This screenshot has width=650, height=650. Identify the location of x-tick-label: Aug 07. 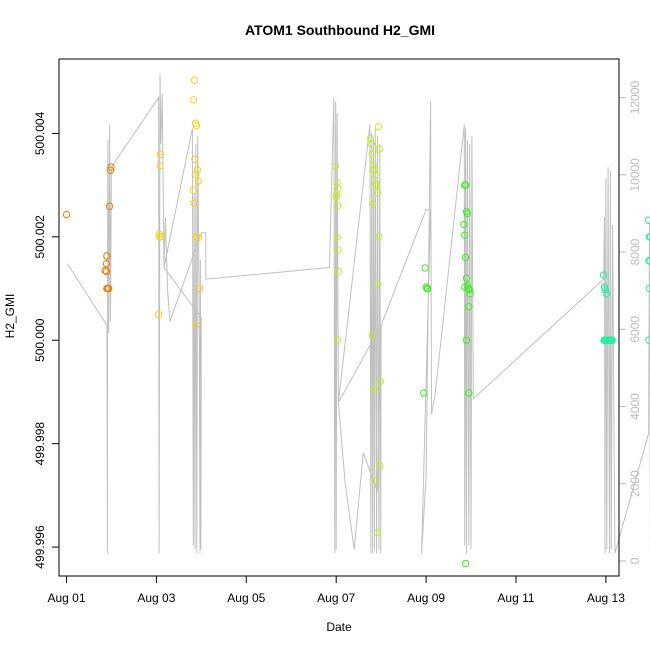
(336, 598).